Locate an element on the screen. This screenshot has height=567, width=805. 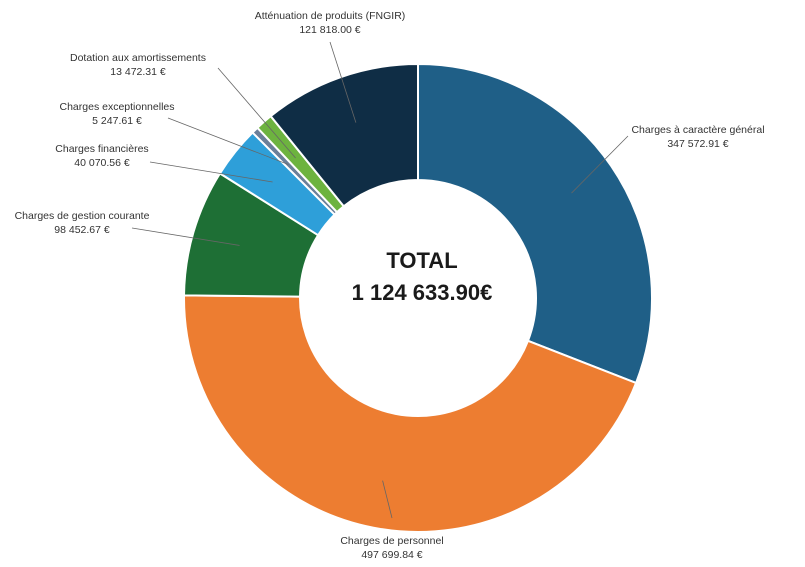
slice-label-name: Charges à caractère général is located at coordinates (697, 130).